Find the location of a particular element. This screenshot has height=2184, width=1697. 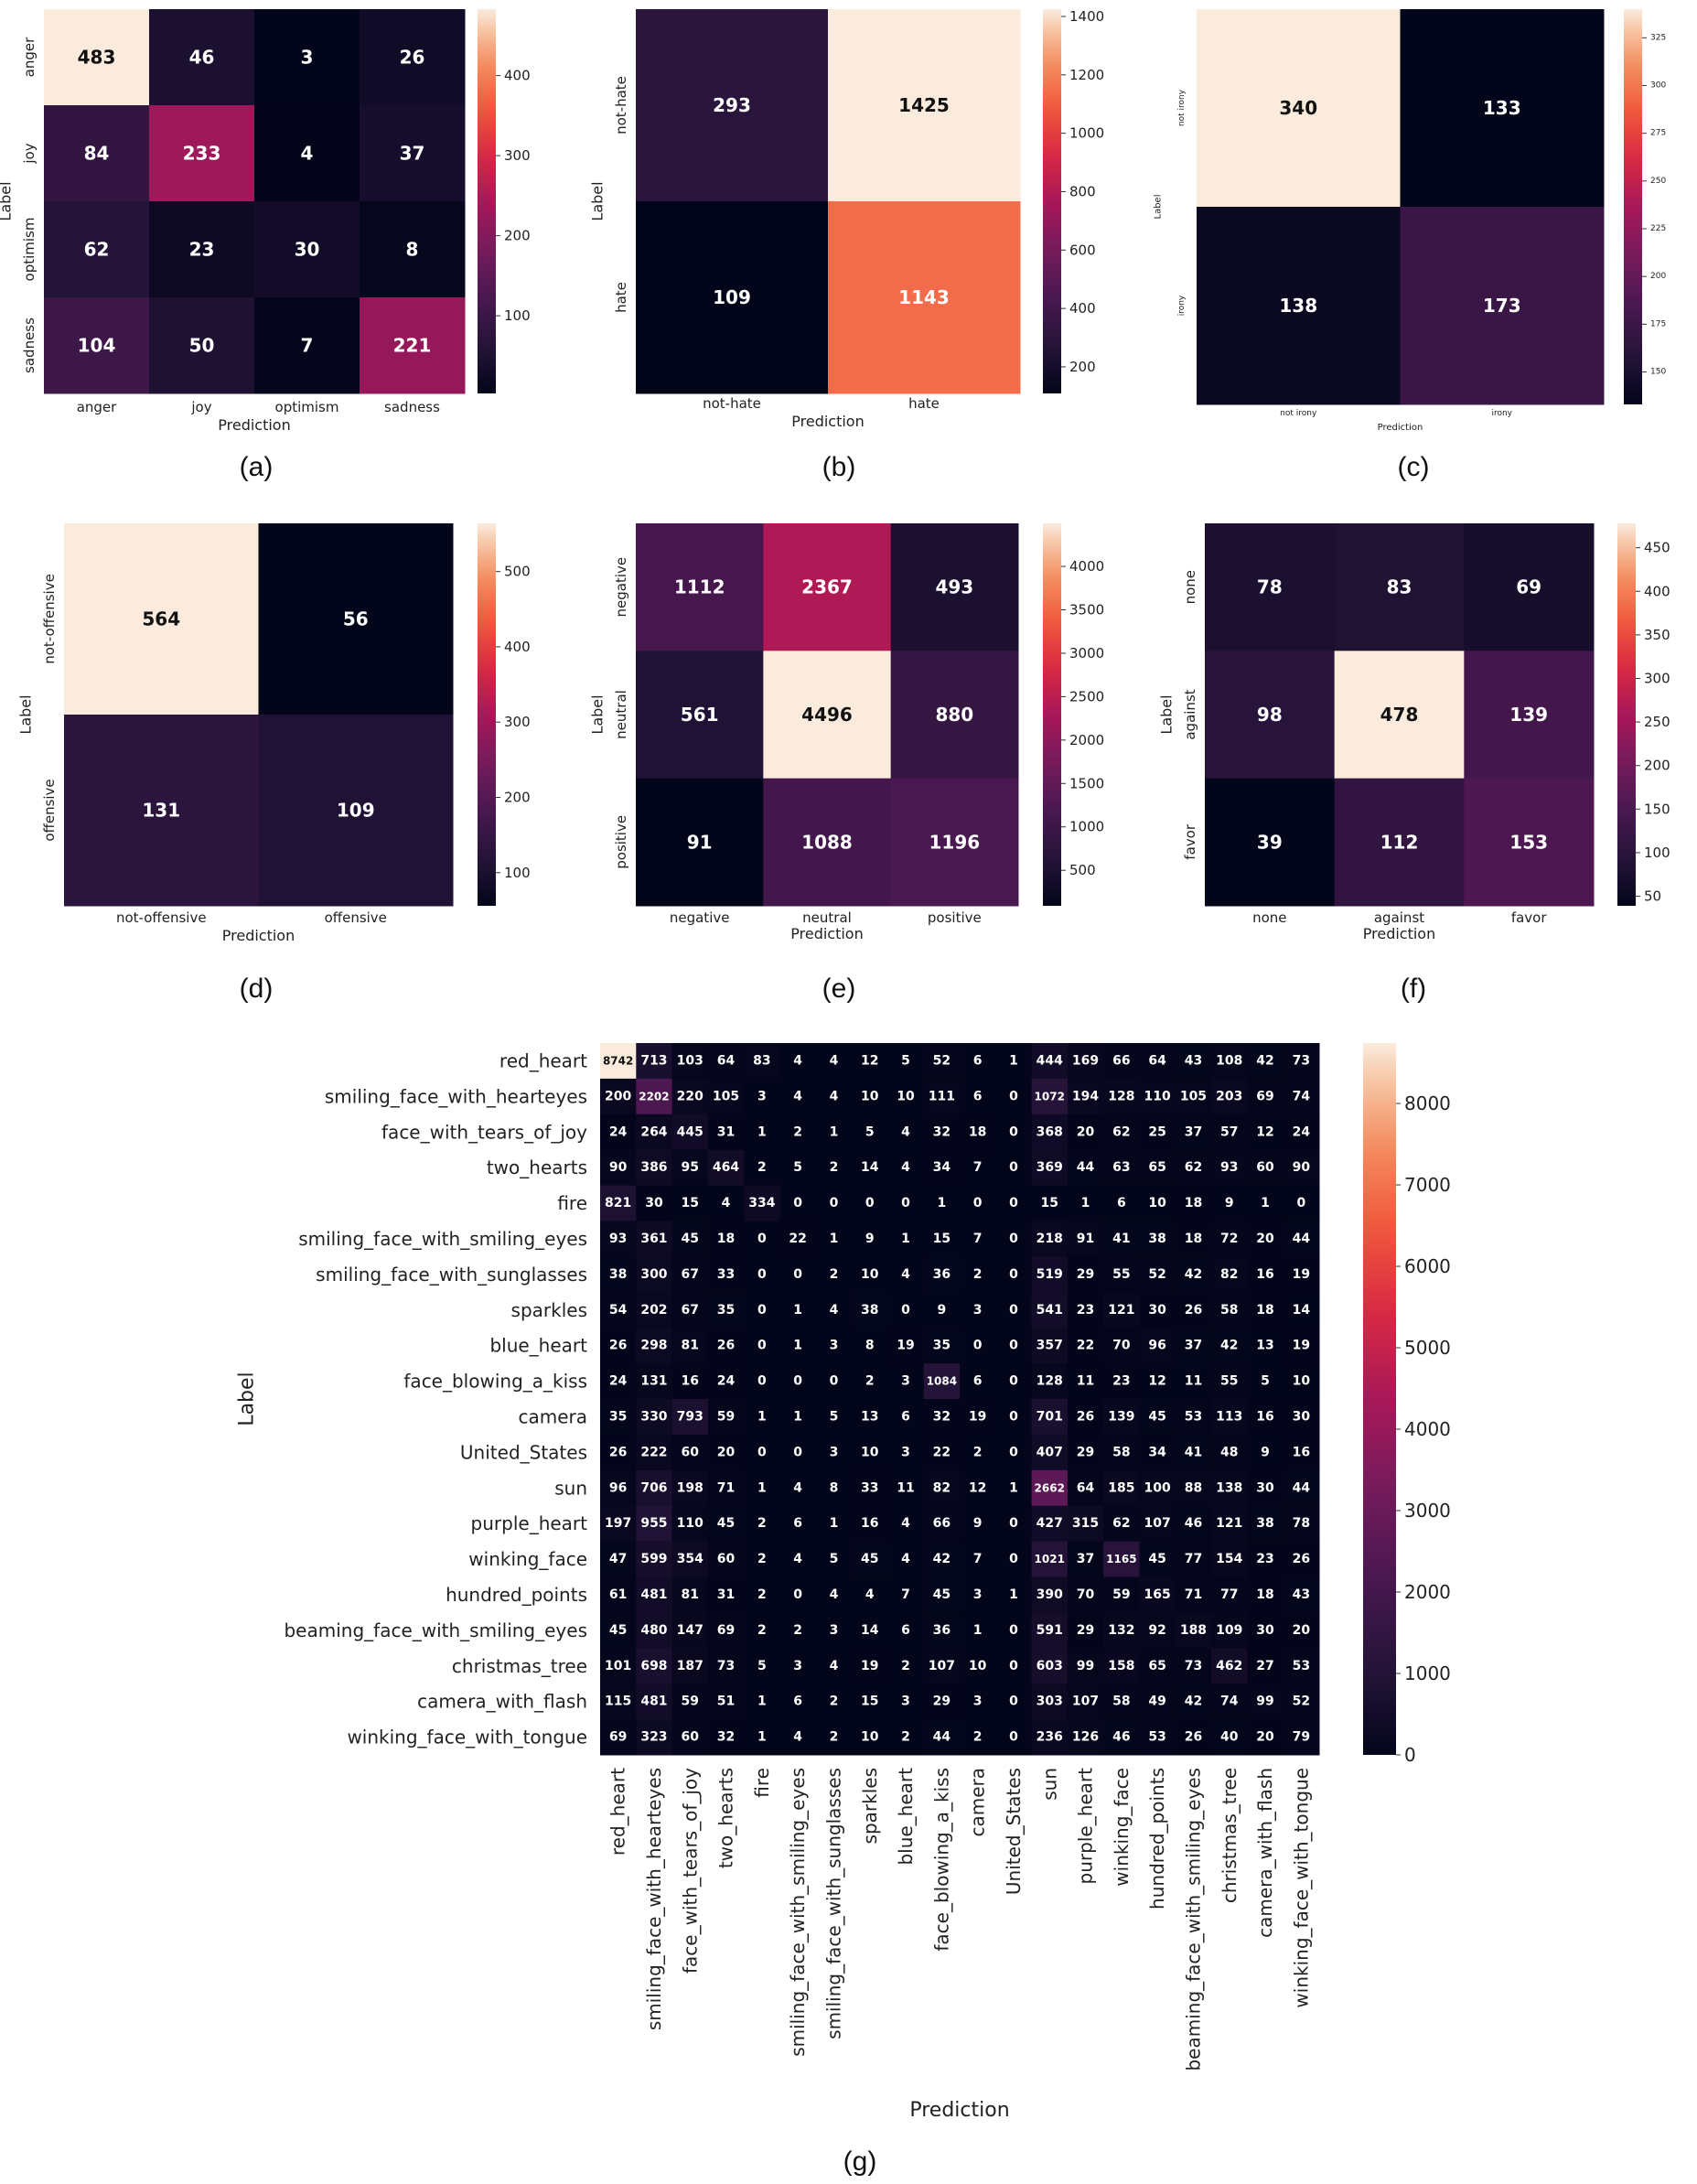

cell-value-label: 334 is located at coordinates (761, 1203).